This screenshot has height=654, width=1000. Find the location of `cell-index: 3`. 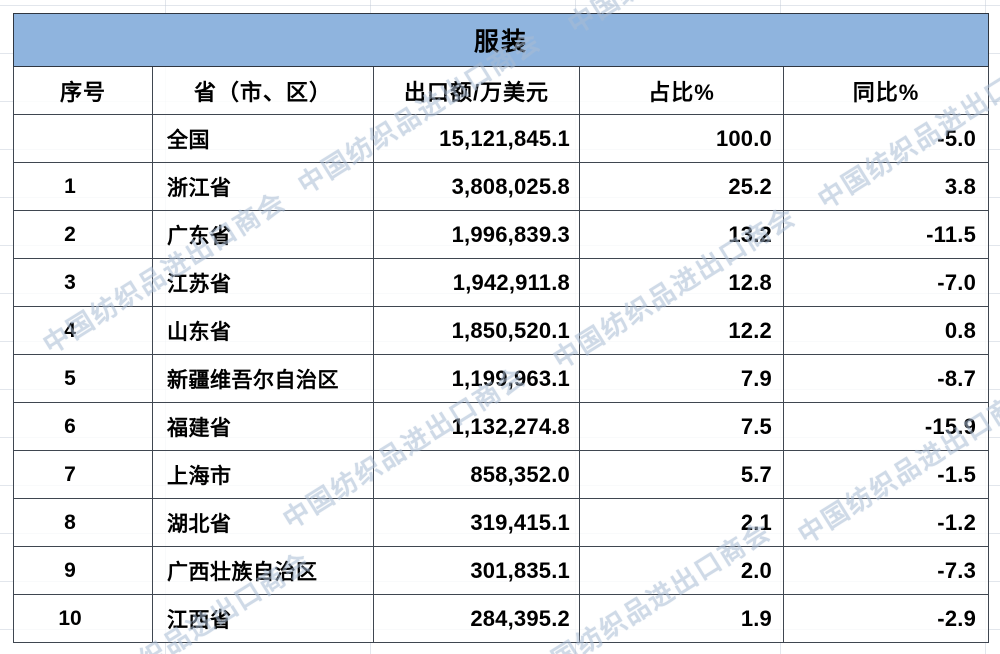

cell-index: 3 is located at coordinates (83, 282).